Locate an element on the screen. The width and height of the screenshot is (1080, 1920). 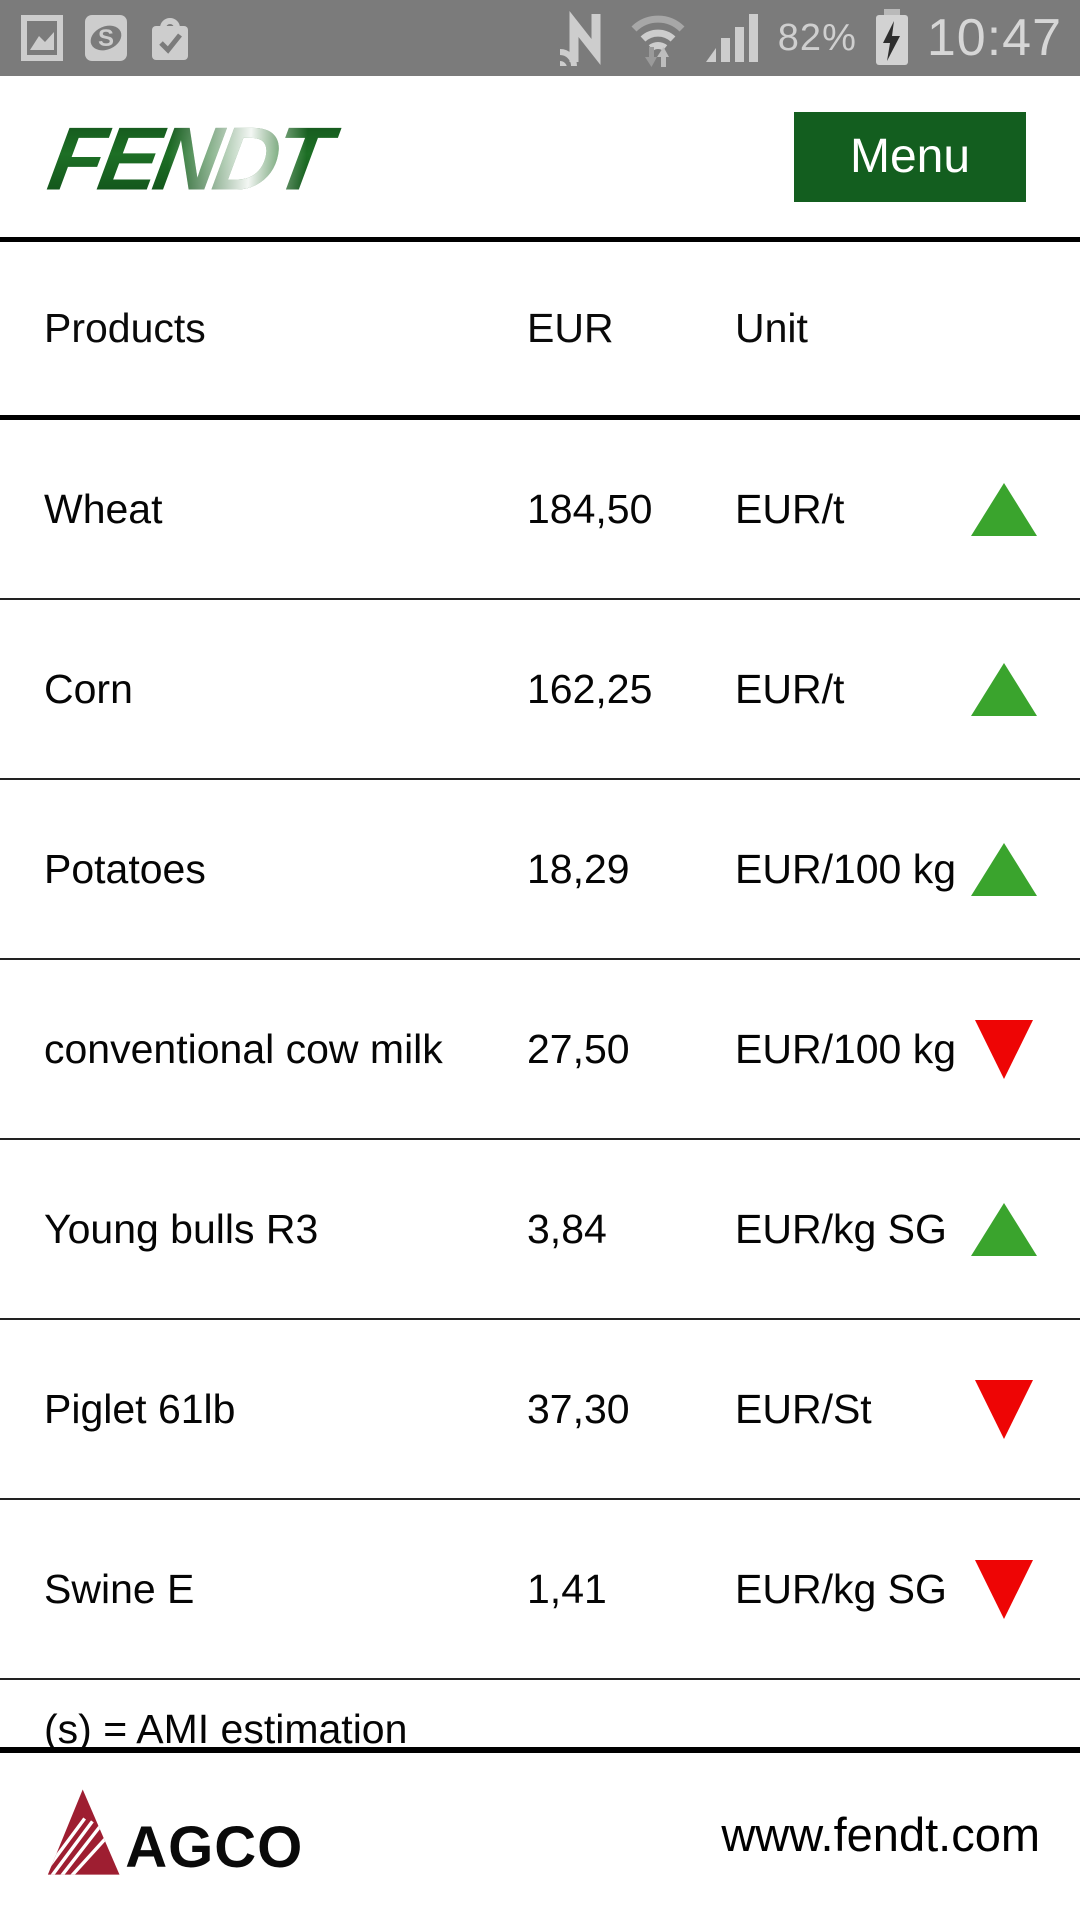
nfc-icon is located at coordinates (580, 38).